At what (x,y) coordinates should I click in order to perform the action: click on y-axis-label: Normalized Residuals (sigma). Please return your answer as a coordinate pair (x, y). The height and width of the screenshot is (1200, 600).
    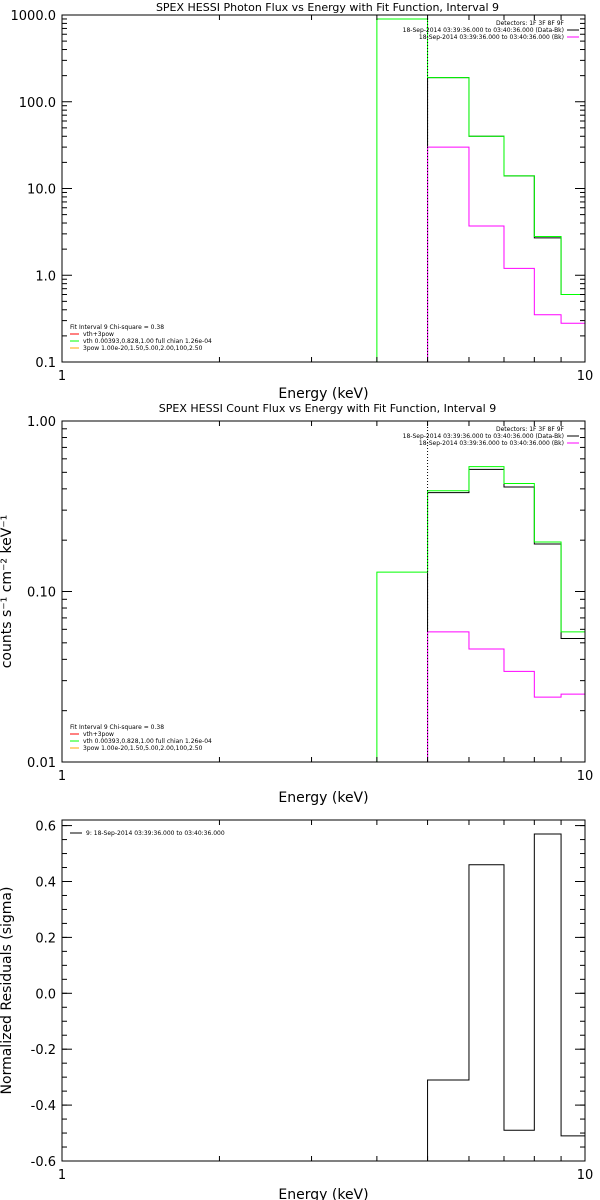
    Looking at the image, I should click on (7, 991).